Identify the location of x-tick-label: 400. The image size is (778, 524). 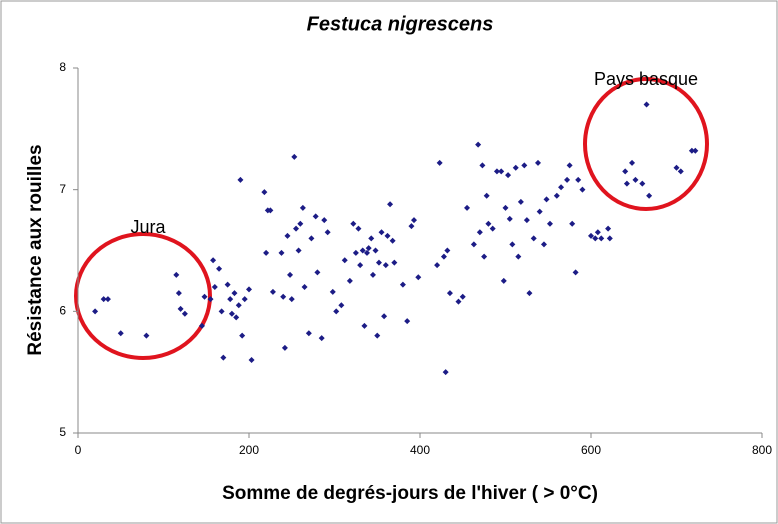
(420, 450).